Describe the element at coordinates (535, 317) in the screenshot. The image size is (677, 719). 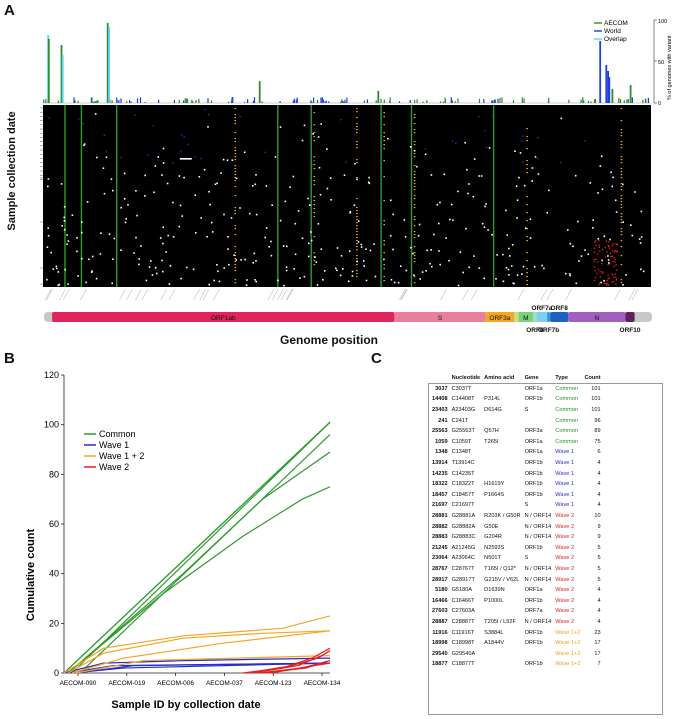
I see `gene-orf6` at that location.